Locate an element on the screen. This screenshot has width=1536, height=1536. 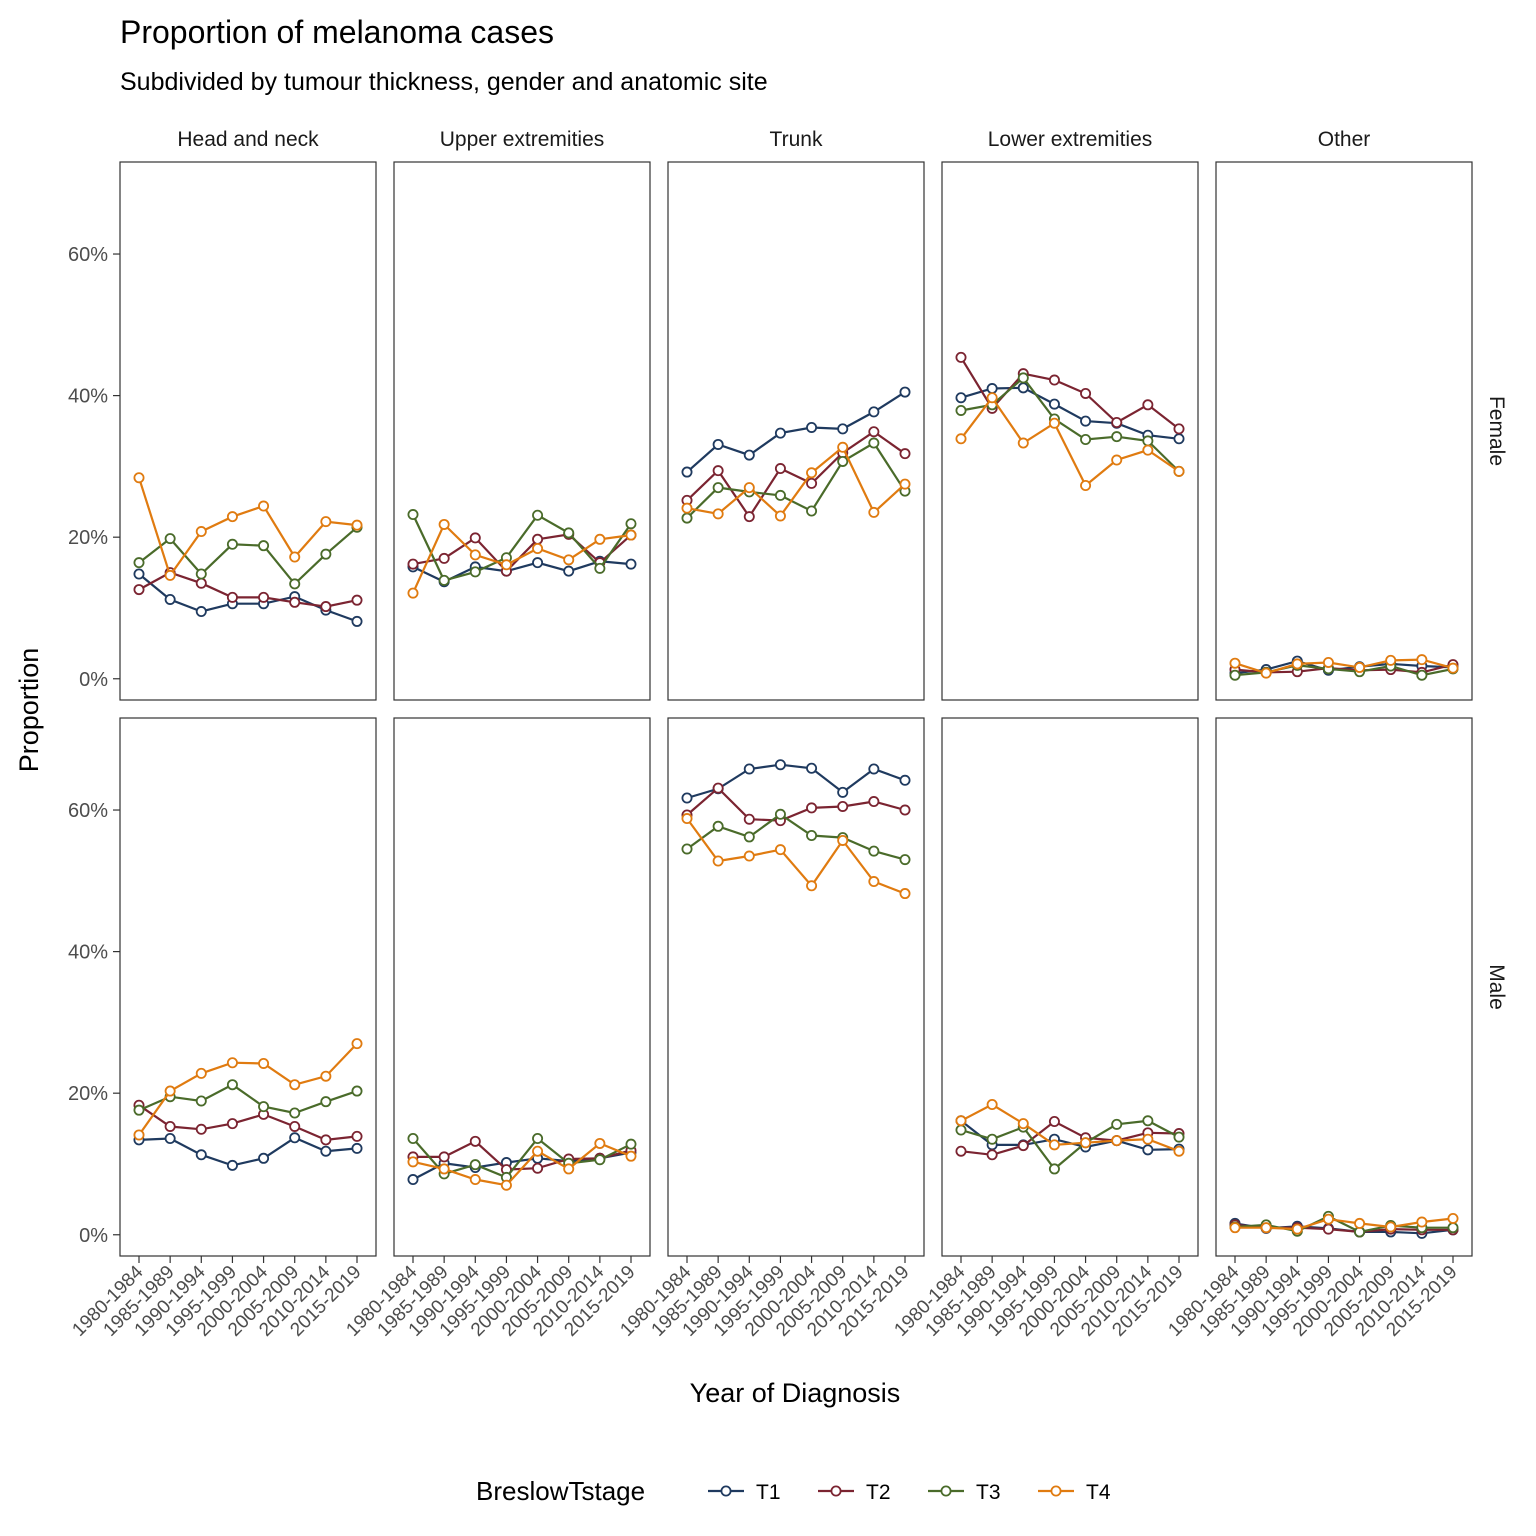
legend: BreslowTstage T1 T2 T3 T4 is located at coordinates (793, 1491).